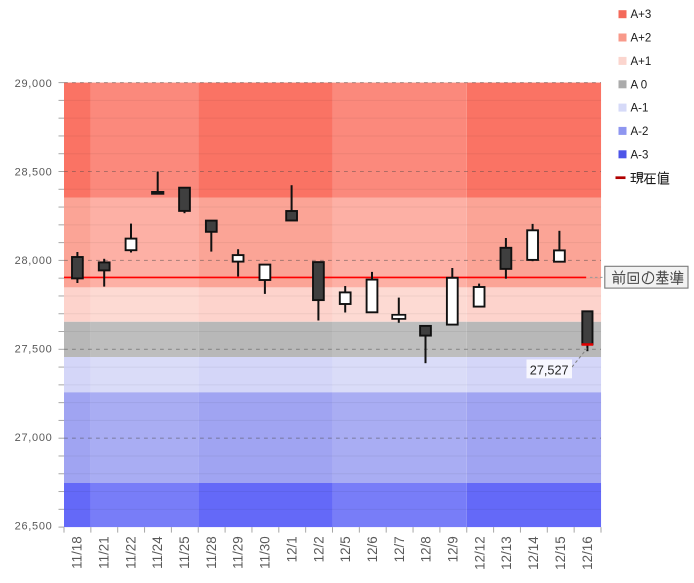 This screenshot has height=583, width=694. Describe the element at coordinates (34, 349) in the screenshot. I see `svg-text: 27,500` at that location.